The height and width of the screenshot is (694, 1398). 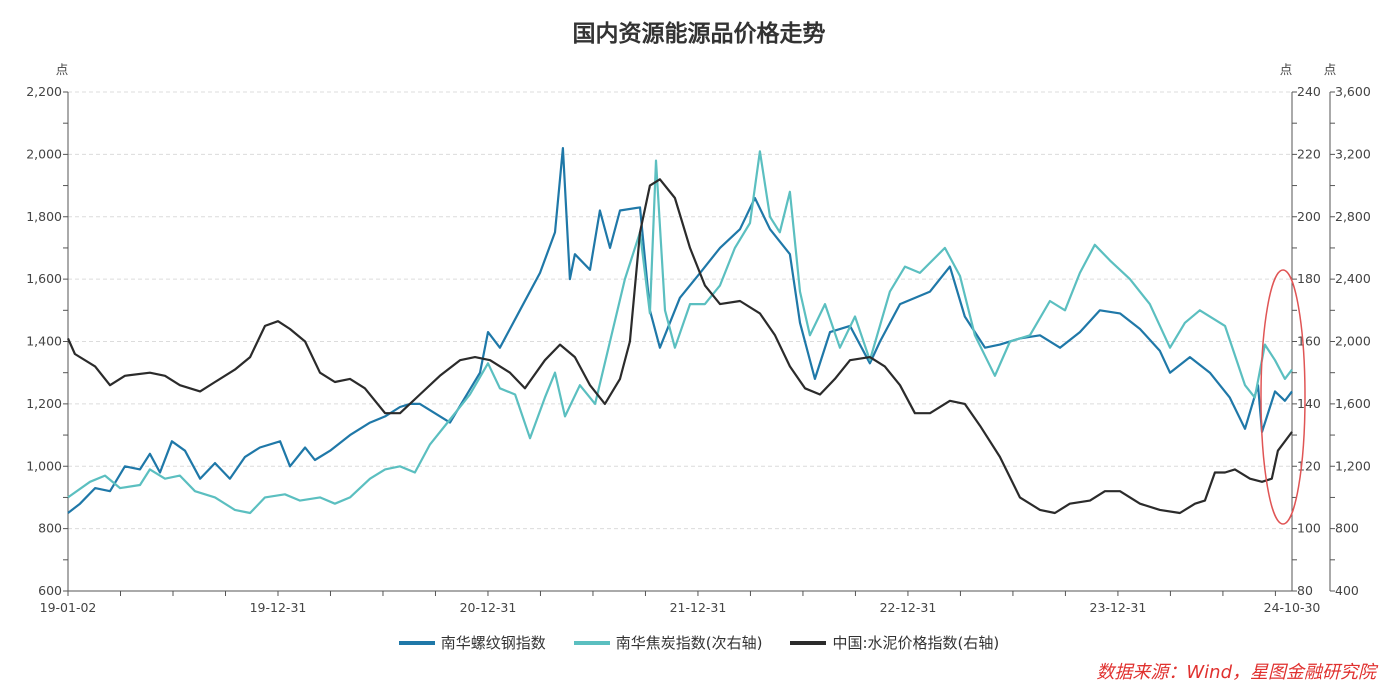 What do you see at coordinates (44, 216) in the screenshot?
I see `y-tick-label: 1,800` at bounding box center [44, 216].